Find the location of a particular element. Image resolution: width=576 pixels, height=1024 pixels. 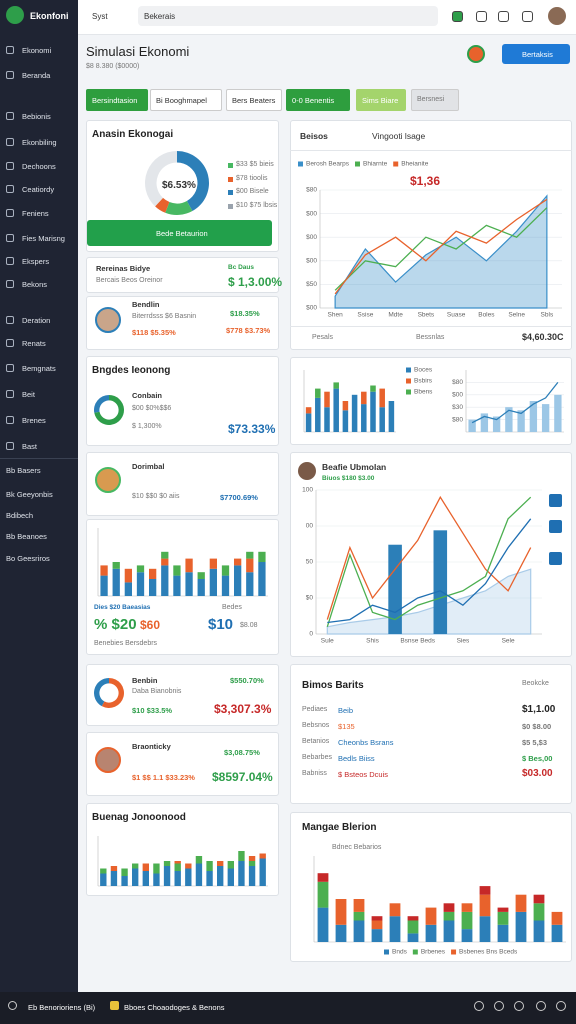

nav-item: Dechoons is located at coordinates (39, 166).